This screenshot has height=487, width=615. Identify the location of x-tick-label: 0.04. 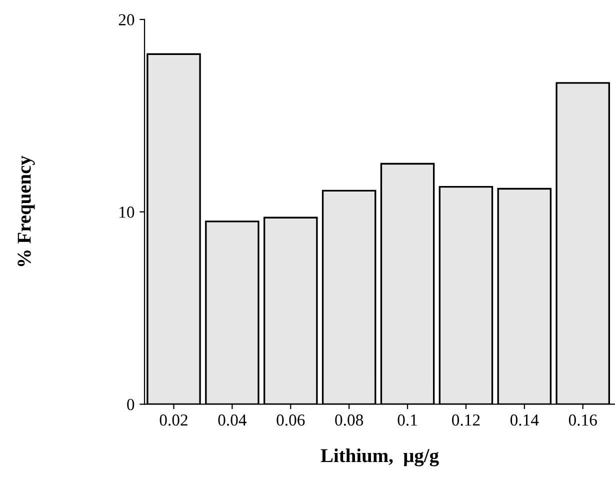
(232, 420).